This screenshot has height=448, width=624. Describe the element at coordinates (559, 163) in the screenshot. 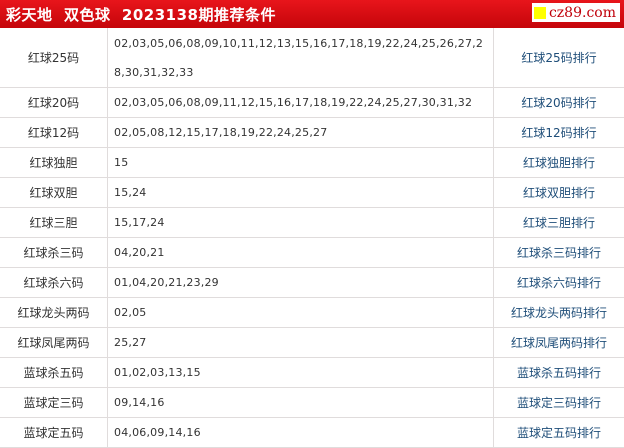

I see `ranking-link: 红球独胆排行` at that location.